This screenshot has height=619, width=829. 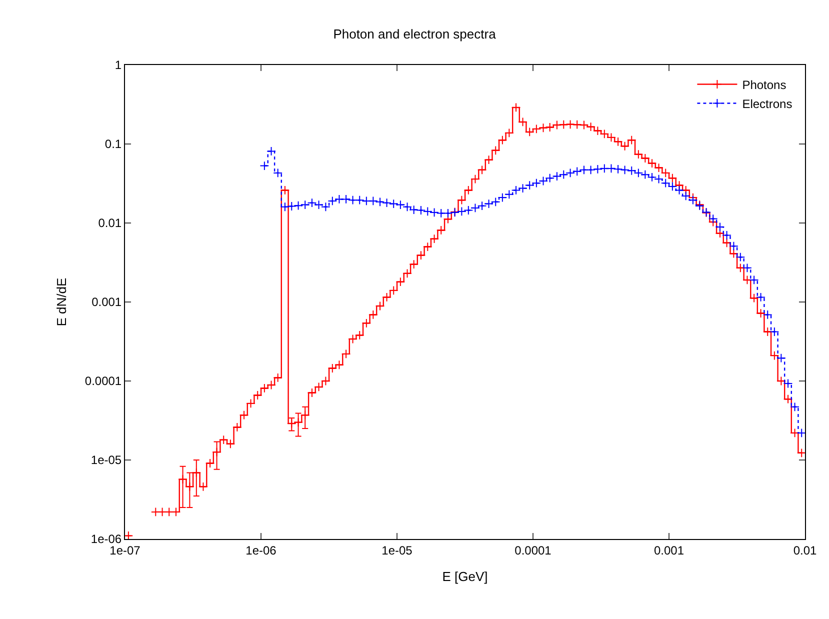 What do you see at coordinates (415, 34) in the screenshot?
I see `chart-title: Photon and electron spectra` at bounding box center [415, 34].